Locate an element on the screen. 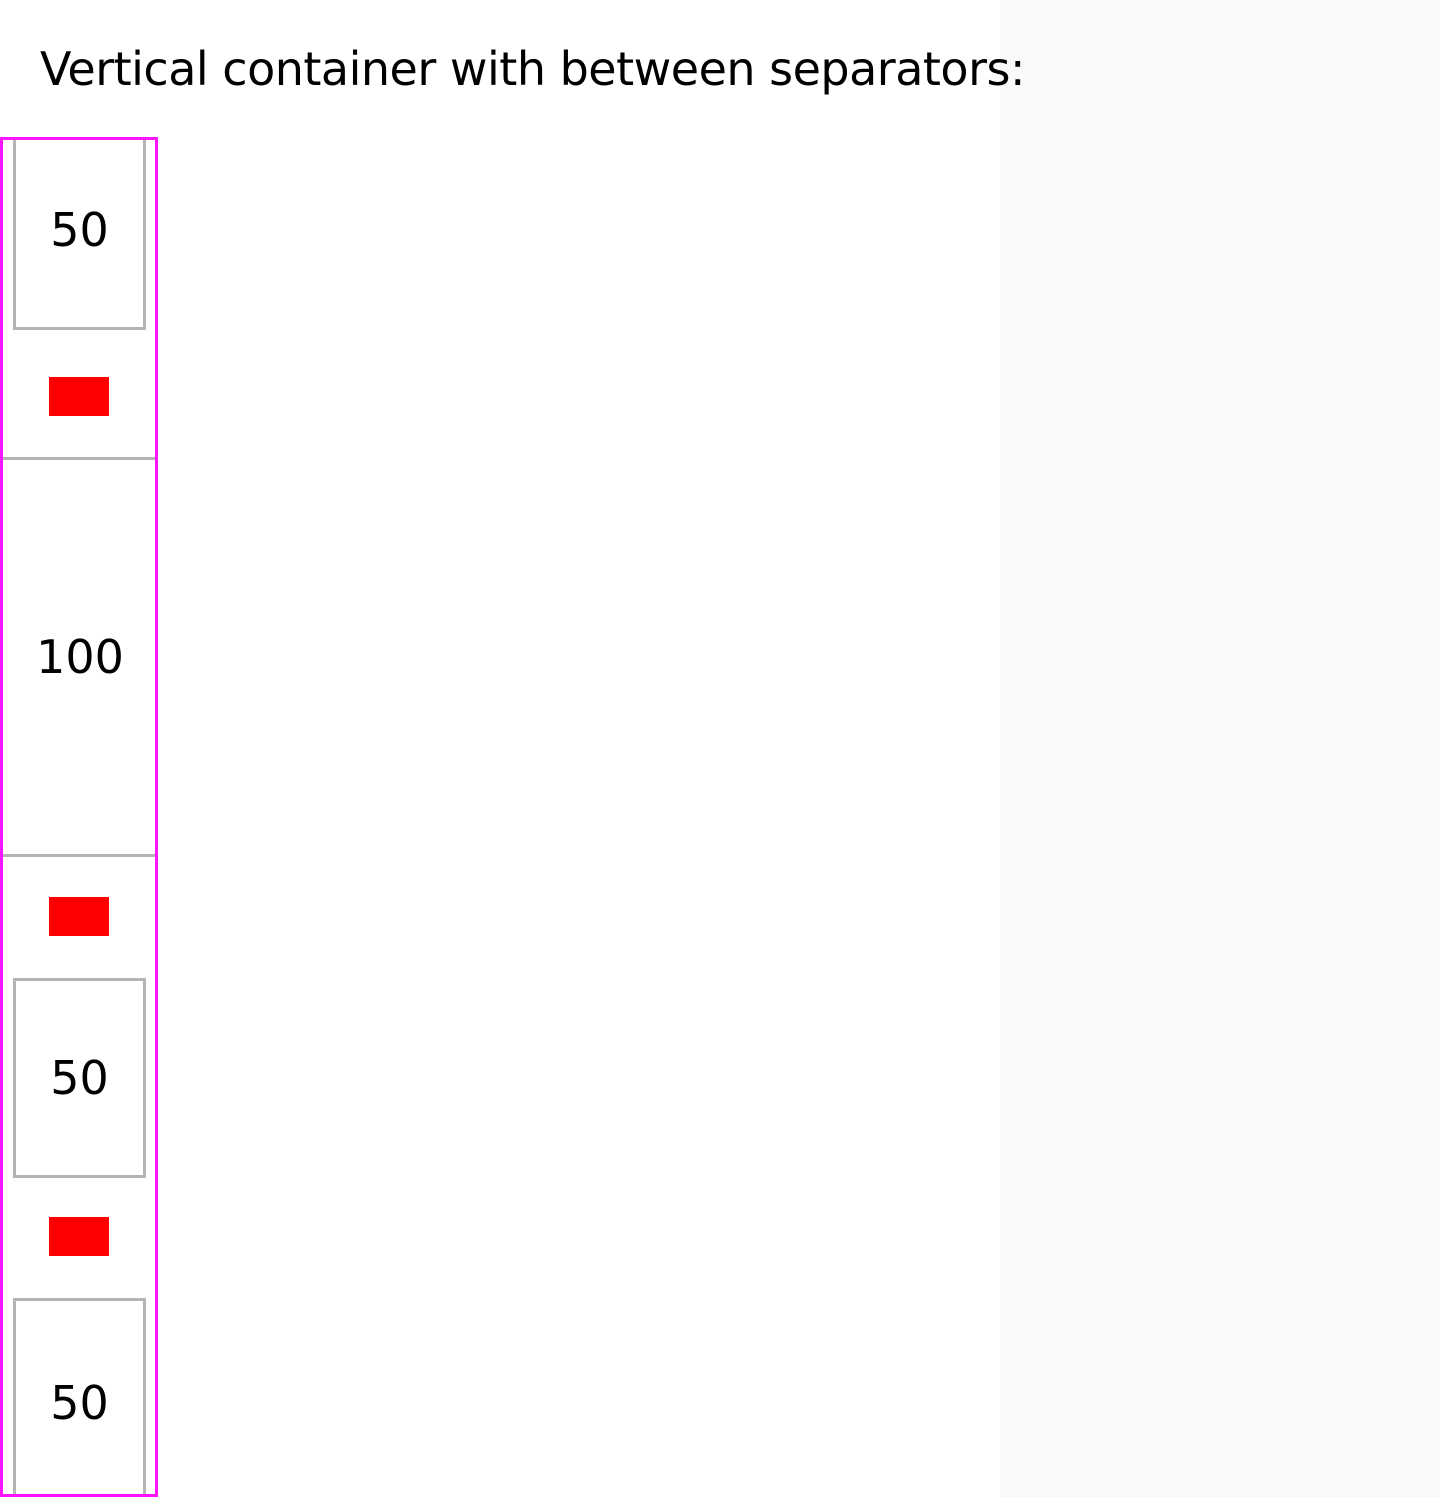 The image size is (1440, 1497). vertical-container: 50 100 50 50 is located at coordinates (79, 817).